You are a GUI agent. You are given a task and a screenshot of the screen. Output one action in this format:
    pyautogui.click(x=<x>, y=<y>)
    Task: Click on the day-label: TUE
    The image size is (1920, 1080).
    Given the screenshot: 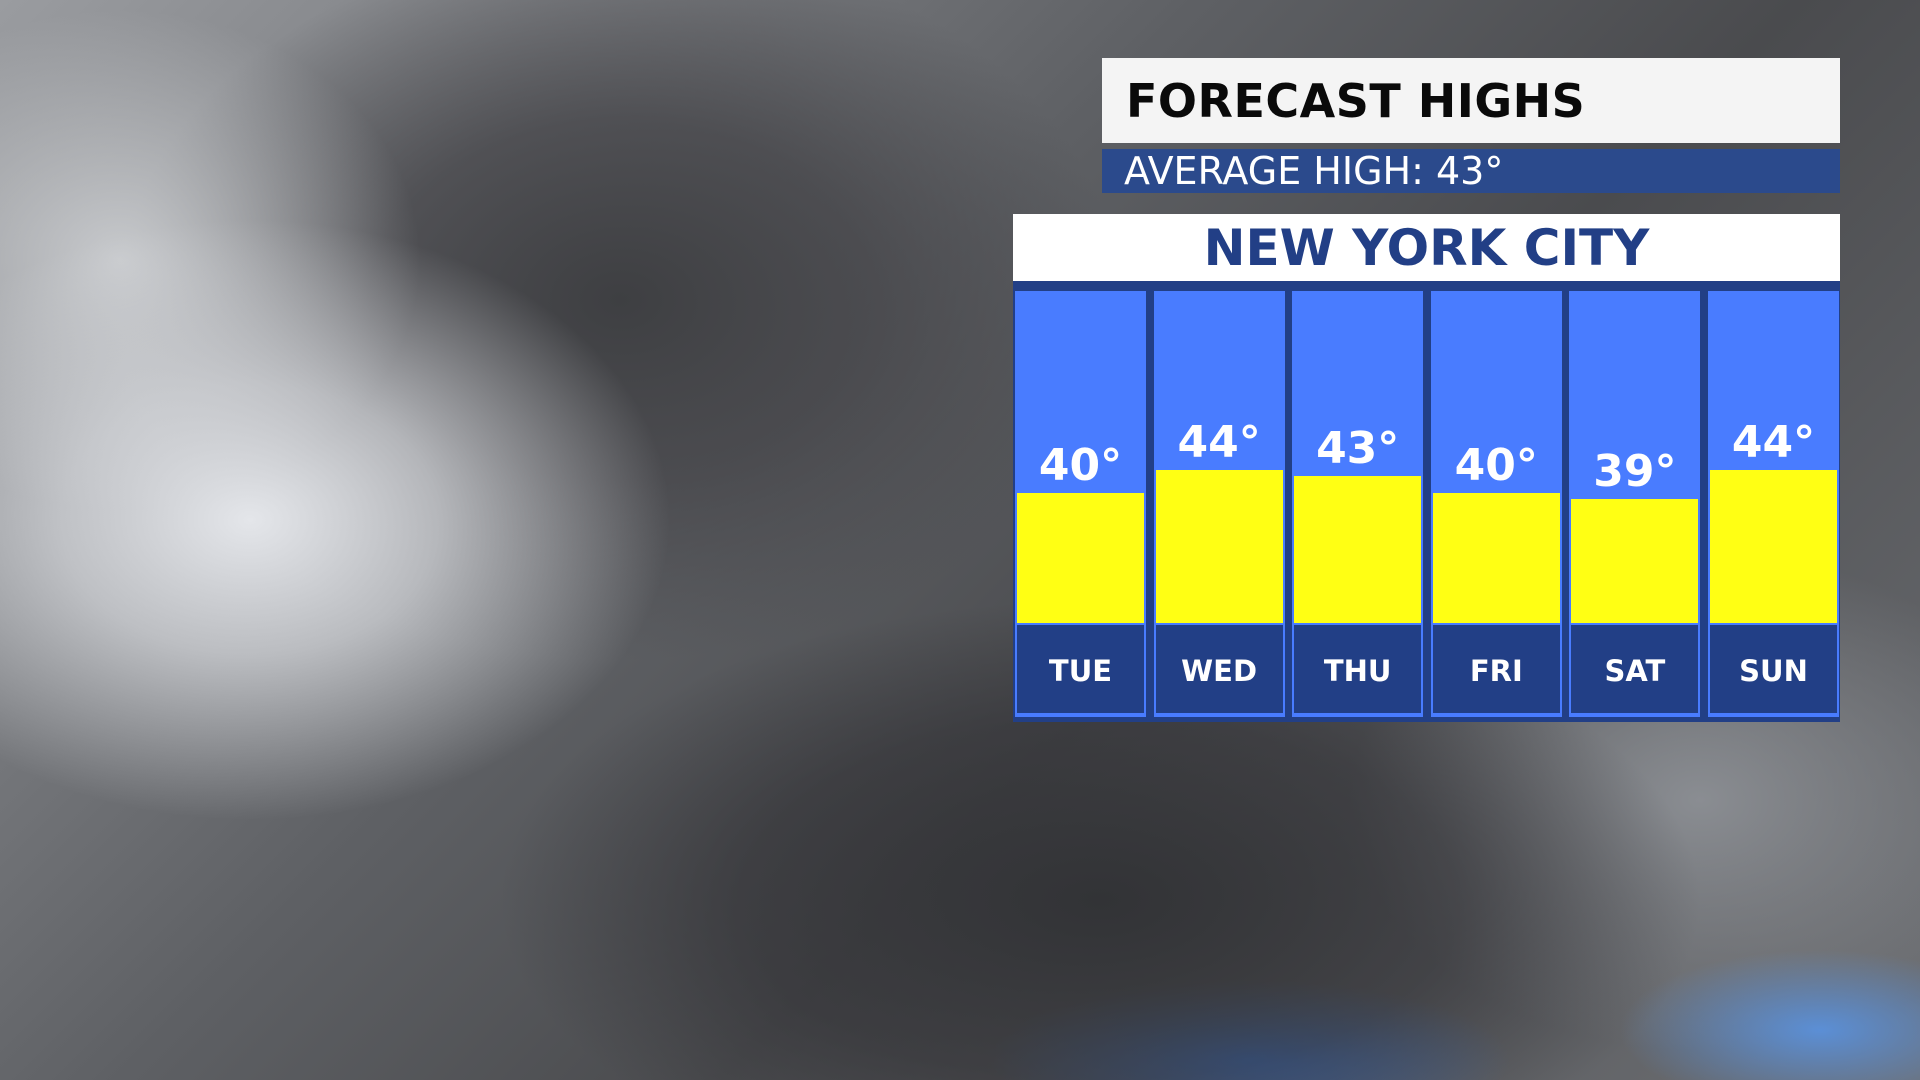 What is the action you would take?
    pyautogui.click(x=1080, y=669)
    